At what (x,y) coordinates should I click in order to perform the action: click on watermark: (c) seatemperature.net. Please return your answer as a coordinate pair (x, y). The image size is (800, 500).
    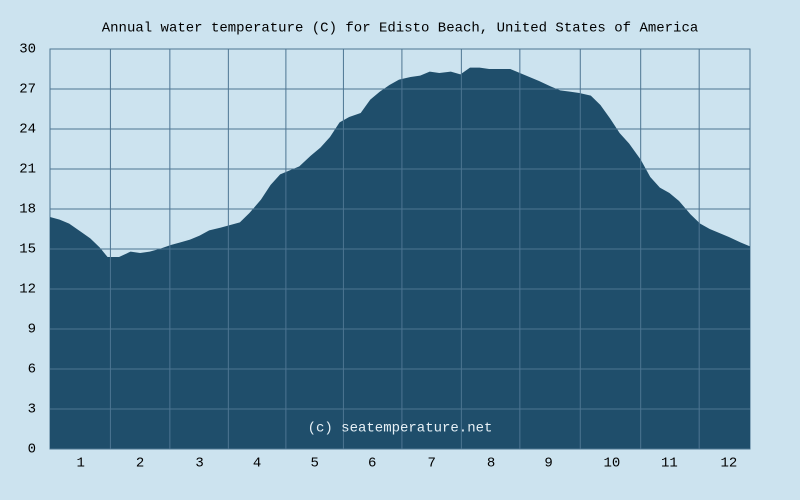
    Looking at the image, I should click on (400, 429).